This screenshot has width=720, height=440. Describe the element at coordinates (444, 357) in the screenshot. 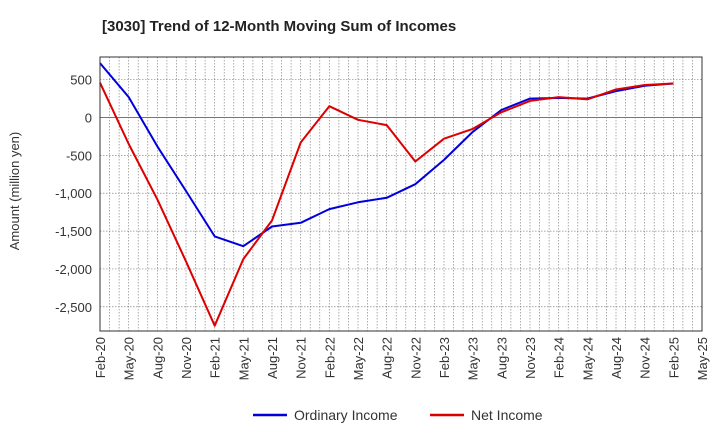

I see `x-tick-label: Feb-23` at that location.